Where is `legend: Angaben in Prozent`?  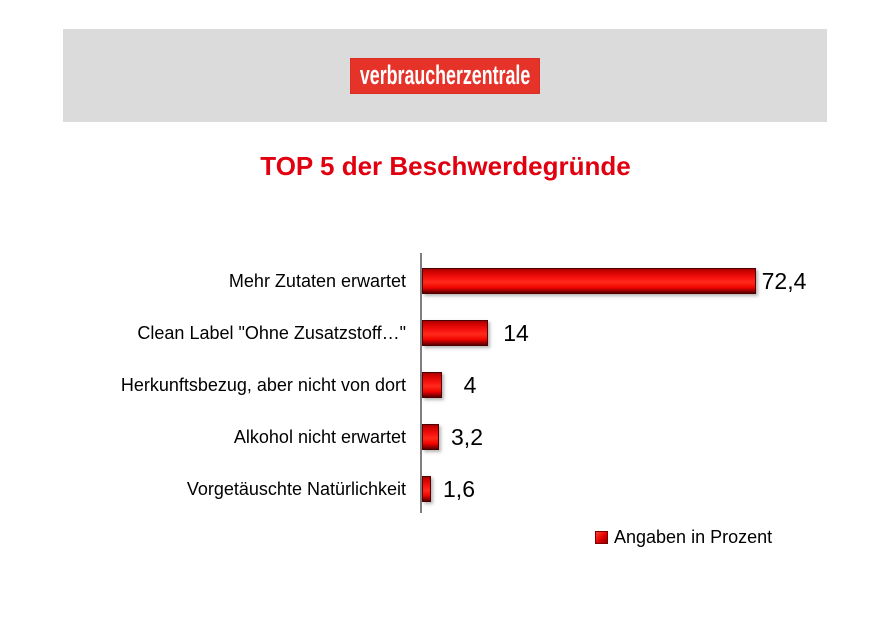
legend: Angaben in Prozent is located at coordinates (683, 537).